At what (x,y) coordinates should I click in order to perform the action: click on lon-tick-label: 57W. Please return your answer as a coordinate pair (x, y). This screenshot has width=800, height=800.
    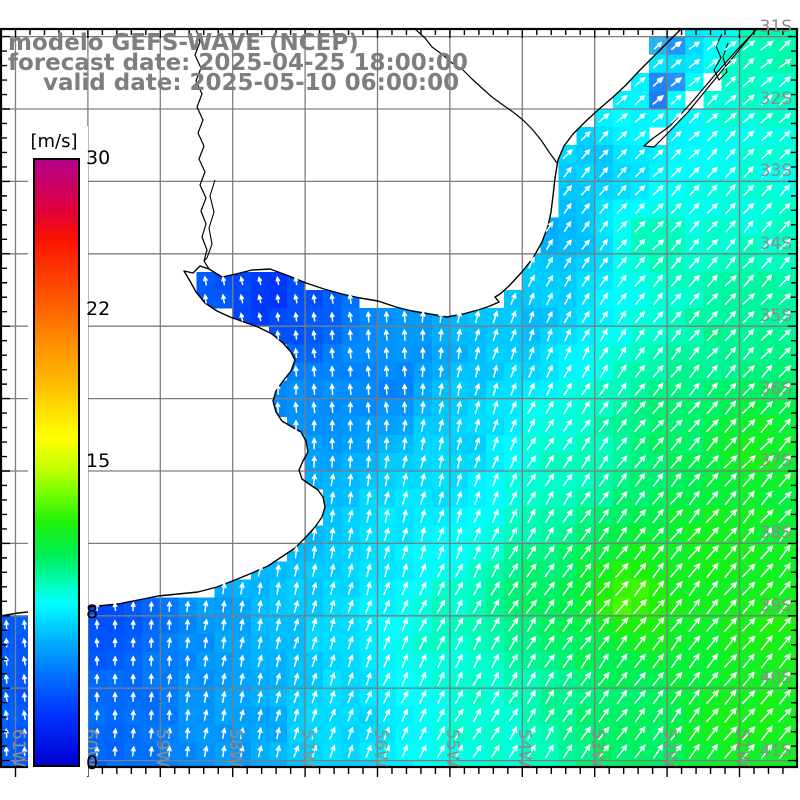
    Looking at the image, I should click on (307, 748).